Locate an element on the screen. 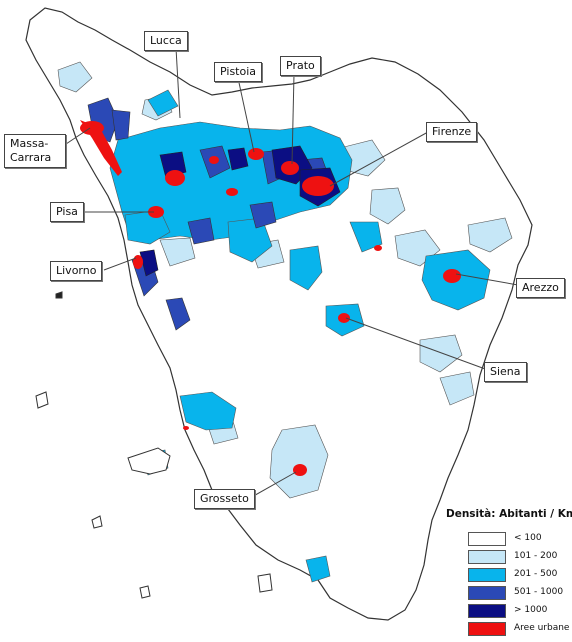 This screenshot has height=642, width=572. coast-urban-strip is located at coordinates (101, 148).